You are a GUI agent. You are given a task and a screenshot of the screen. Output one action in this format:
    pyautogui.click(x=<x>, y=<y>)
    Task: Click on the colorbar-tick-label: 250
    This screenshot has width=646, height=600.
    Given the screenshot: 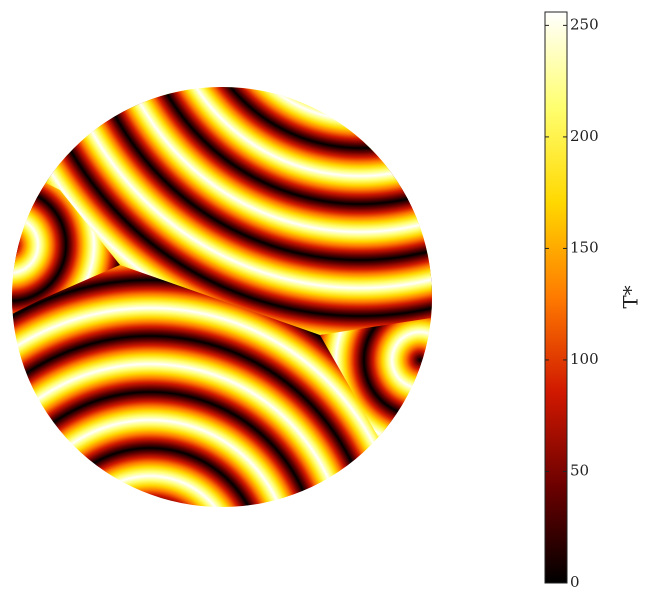 What is the action you would take?
    pyautogui.click(x=584, y=24)
    